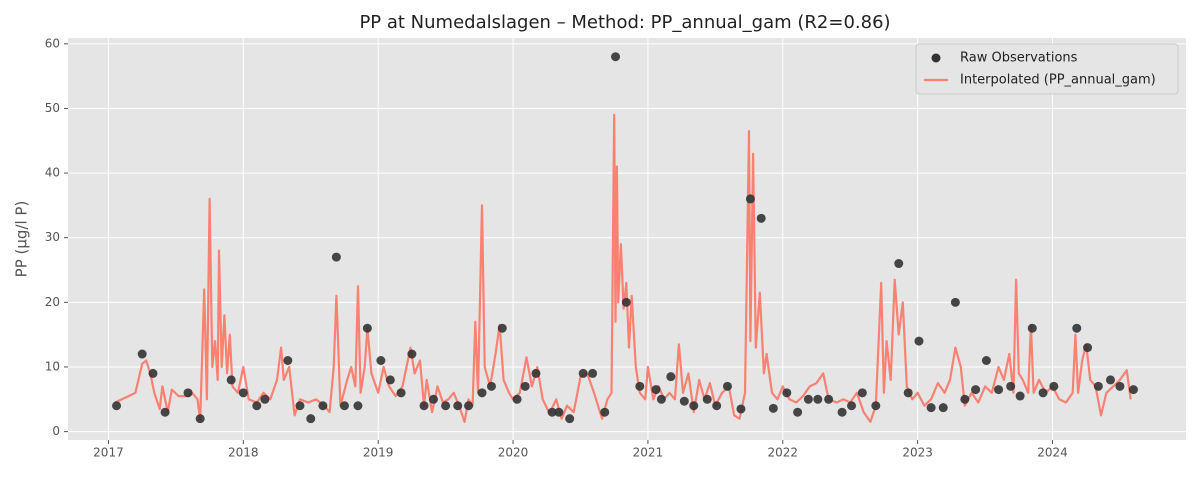 The width and height of the screenshot is (1200, 500). Describe the element at coordinates (782, 453) in the screenshot. I see `x-tick-label: 2022` at that location.